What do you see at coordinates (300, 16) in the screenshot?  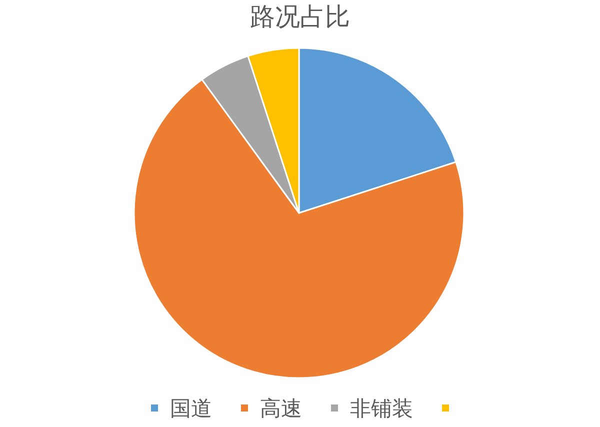 I see `title: 路况占比` at bounding box center [300, 16].